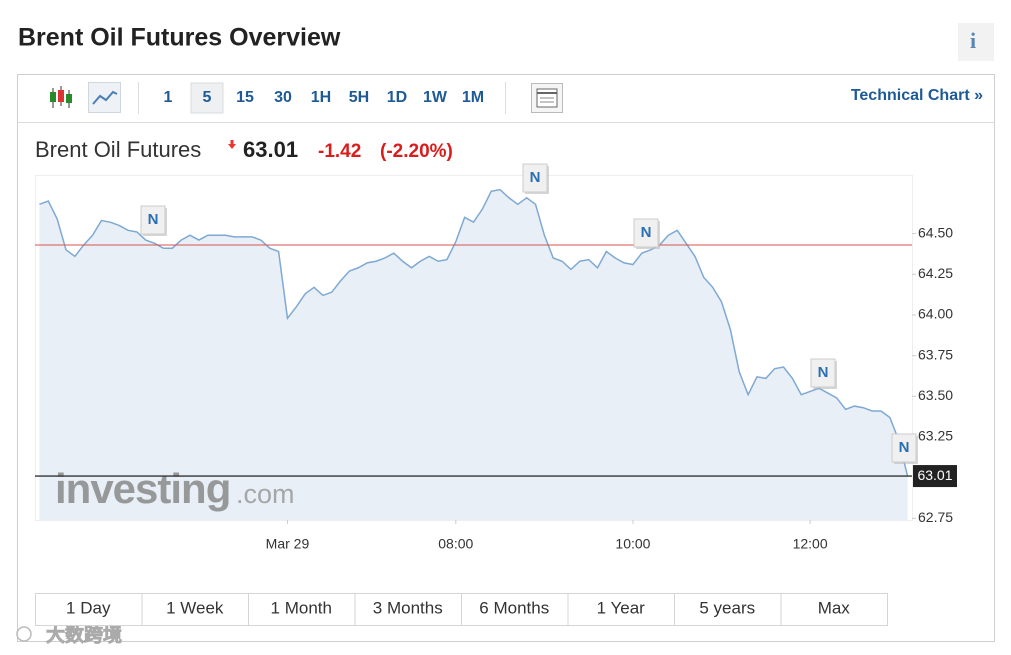 This screenshot has height=655, width=1011. I want to click on last-price-label: 63.01, so click(934, 475).